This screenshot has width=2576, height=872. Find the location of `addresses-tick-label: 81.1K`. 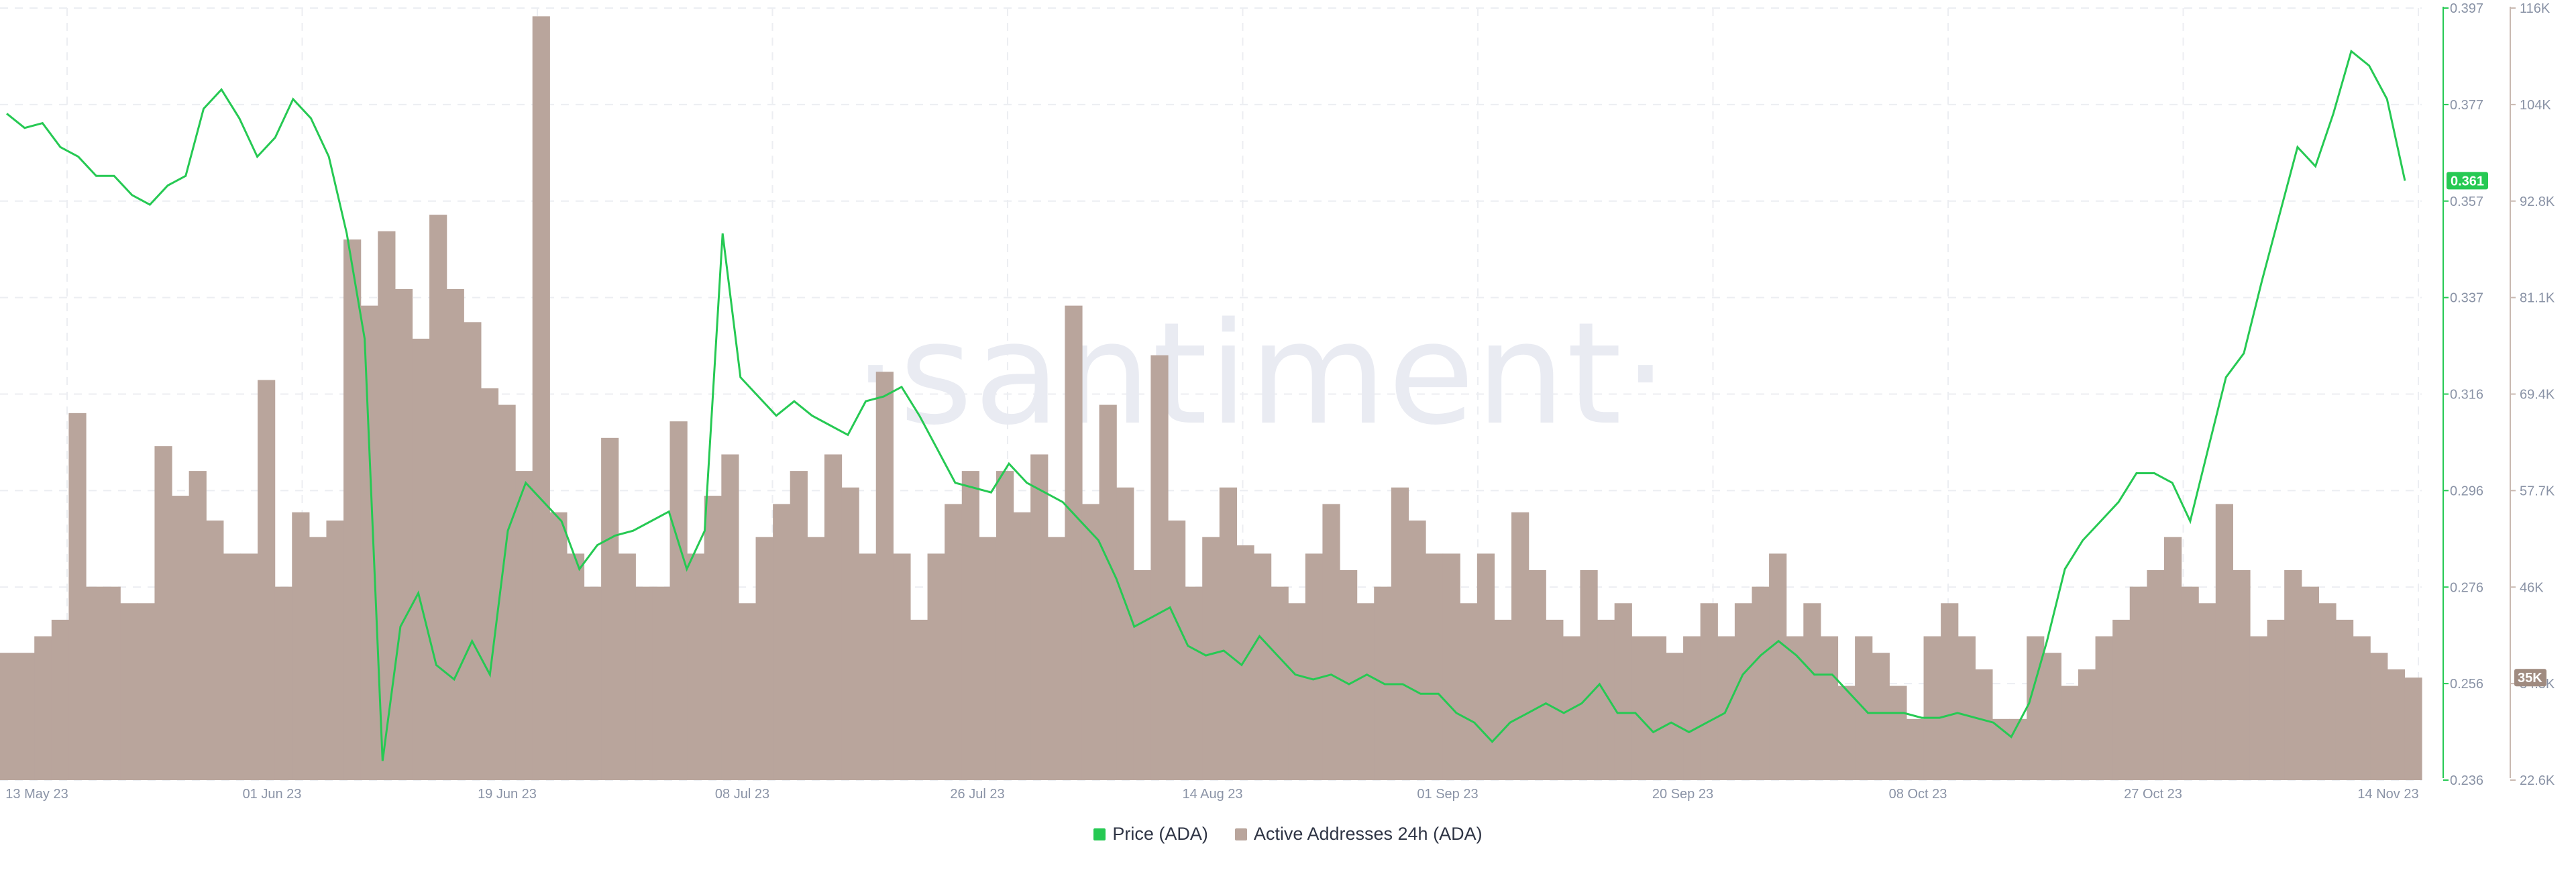

addresses-tick-label: 81.1K is located at coordinates (2537, 298).